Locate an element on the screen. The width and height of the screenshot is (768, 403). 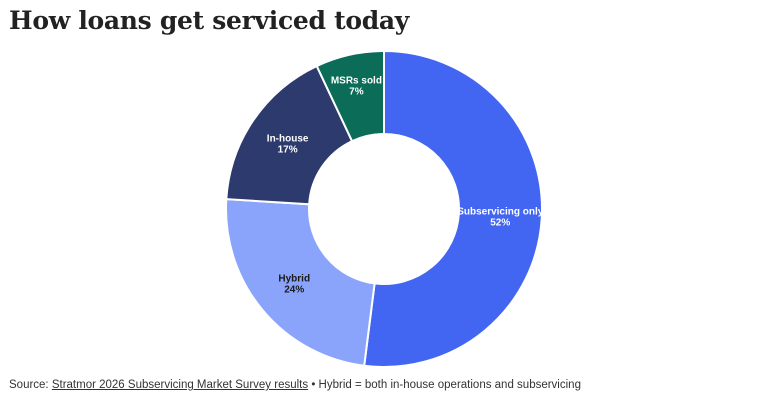
slice-in-house is located at coordinates (289, 135).